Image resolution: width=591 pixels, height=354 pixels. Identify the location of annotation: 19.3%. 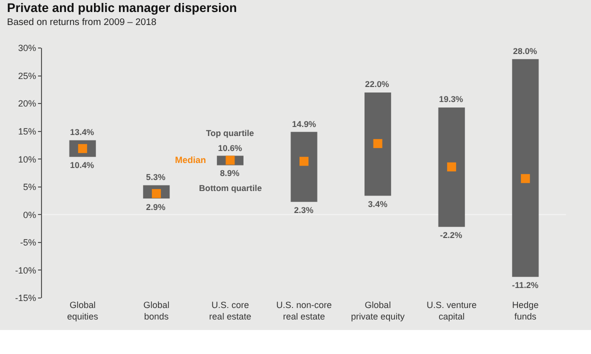
(451, 99).